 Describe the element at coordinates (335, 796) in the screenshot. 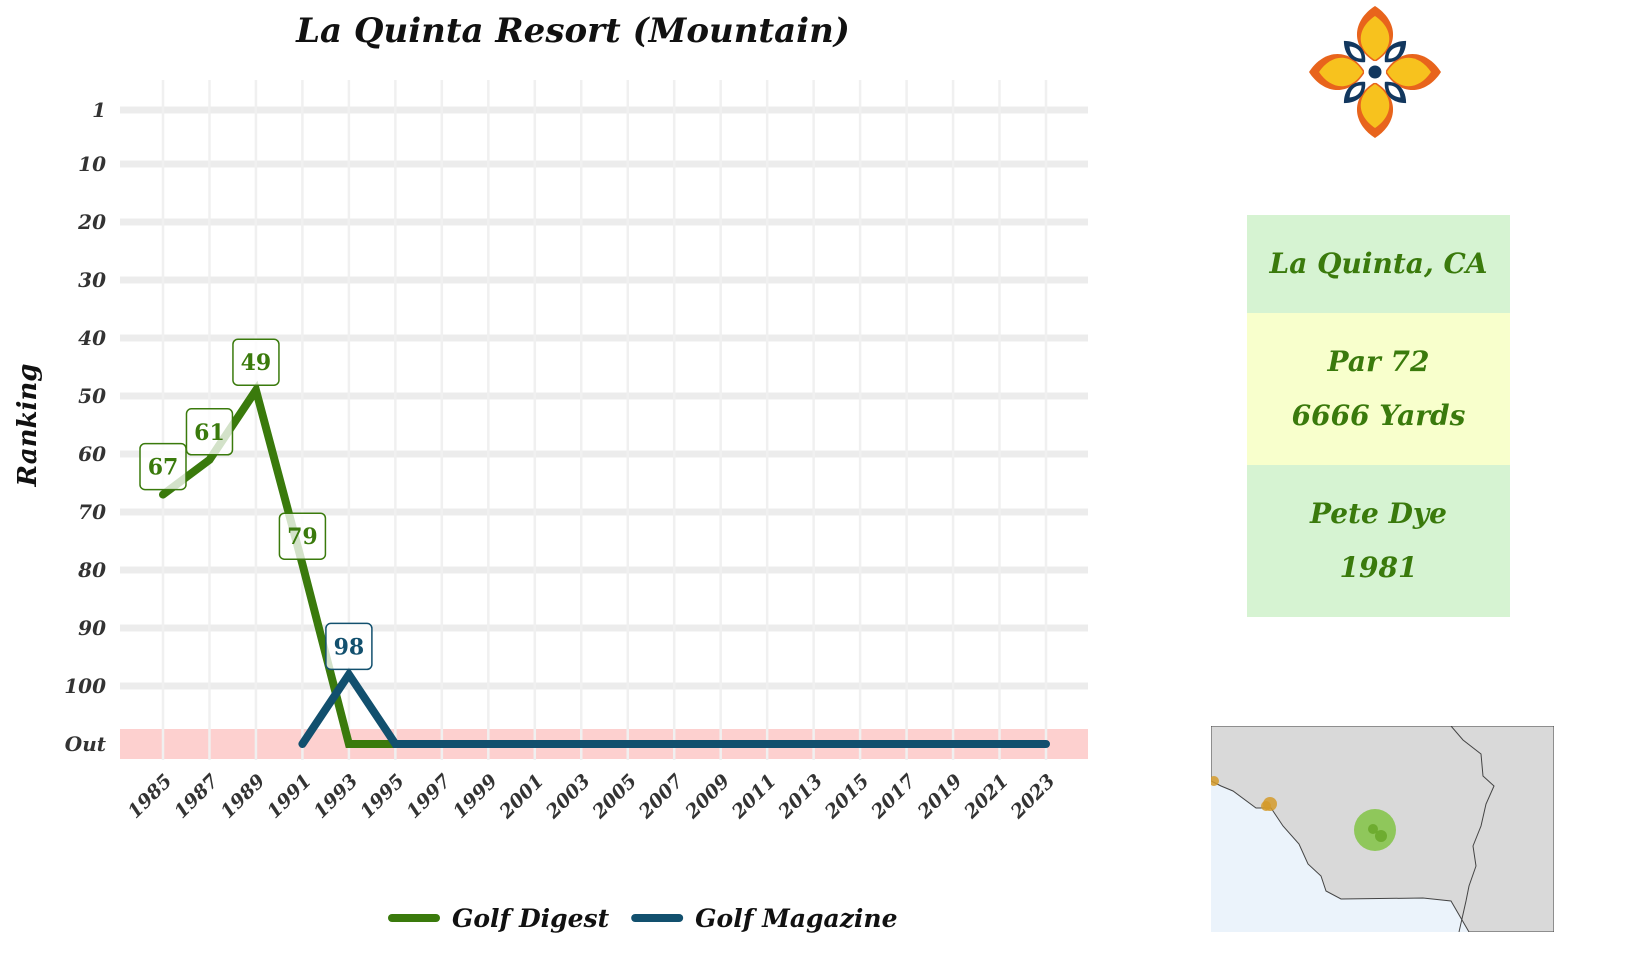

I see `x-tick-label: 1993` at that location.